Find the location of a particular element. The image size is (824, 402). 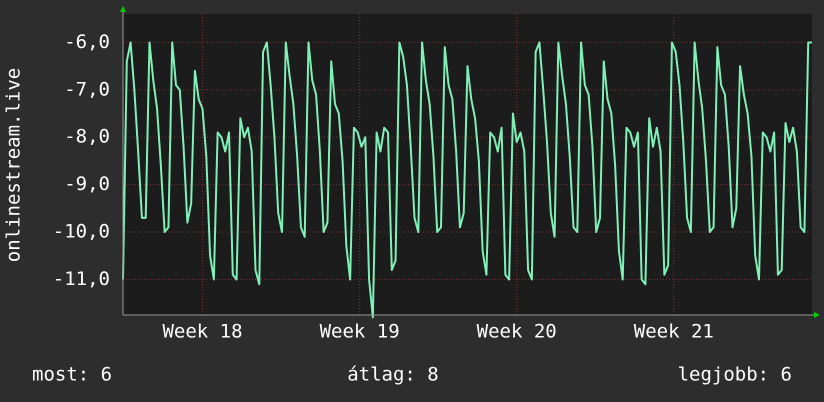

stat-best: legjobb: 6 is located at coordinates (735, 375).